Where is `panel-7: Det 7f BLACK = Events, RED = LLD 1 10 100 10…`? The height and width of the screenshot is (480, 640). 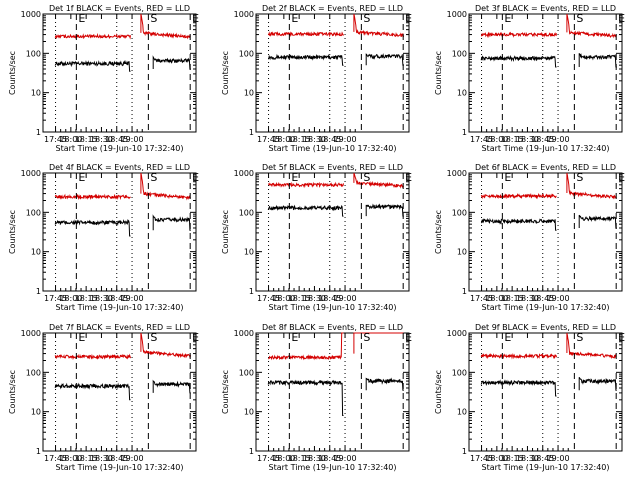 panel-7: Det 7f BLACK = Events, RED = LLD 1 10 100 10… is located at coordinates (103, 397).